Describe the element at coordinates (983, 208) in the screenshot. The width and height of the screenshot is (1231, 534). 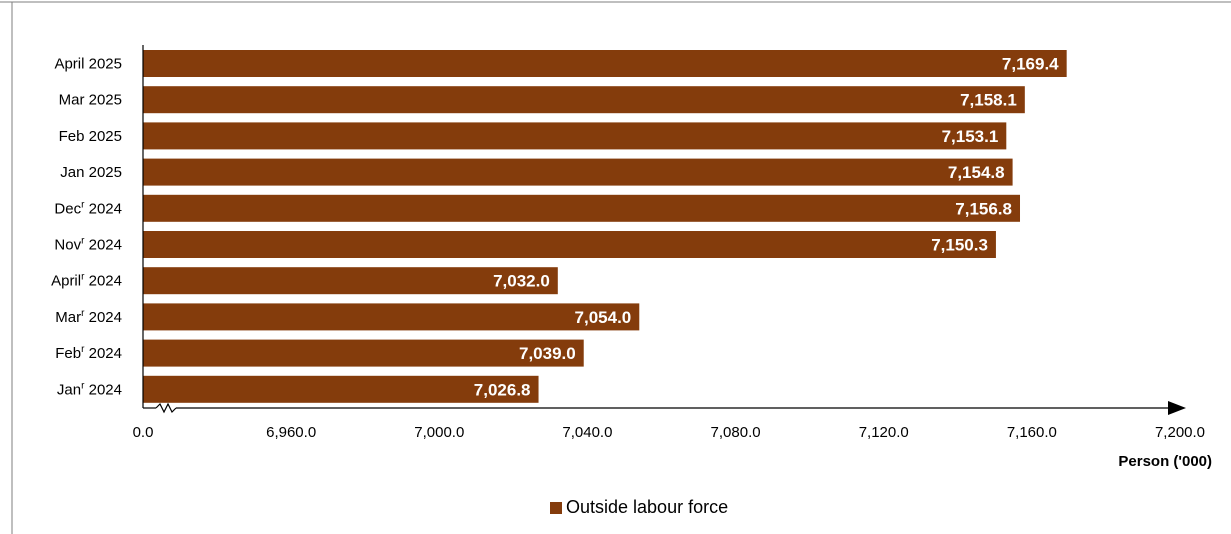
I see `data-label: 7,156.8` at that location.